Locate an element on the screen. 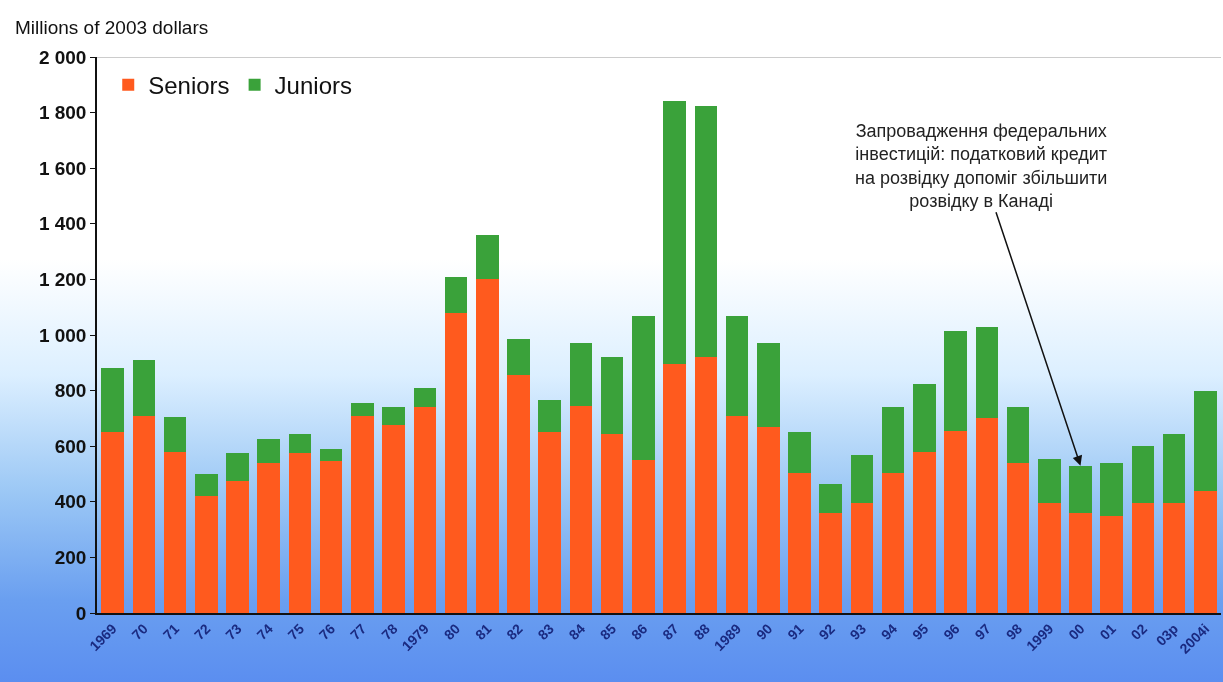 This screenshot has height=682, width=1223. x-tick-label: 72 is located at coordinates (202, 631).